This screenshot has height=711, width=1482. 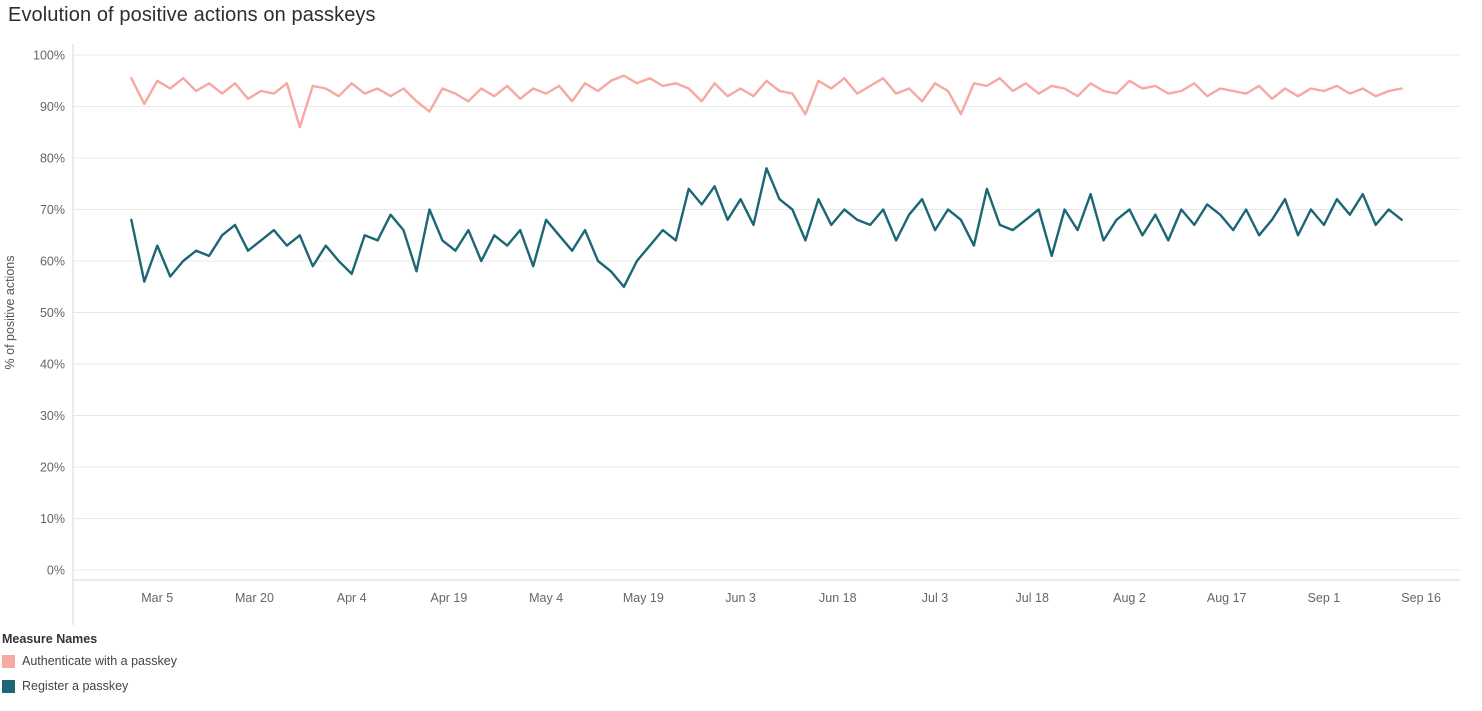 I want to click on y-tick-label: 40%, so click(x=52, y=365).